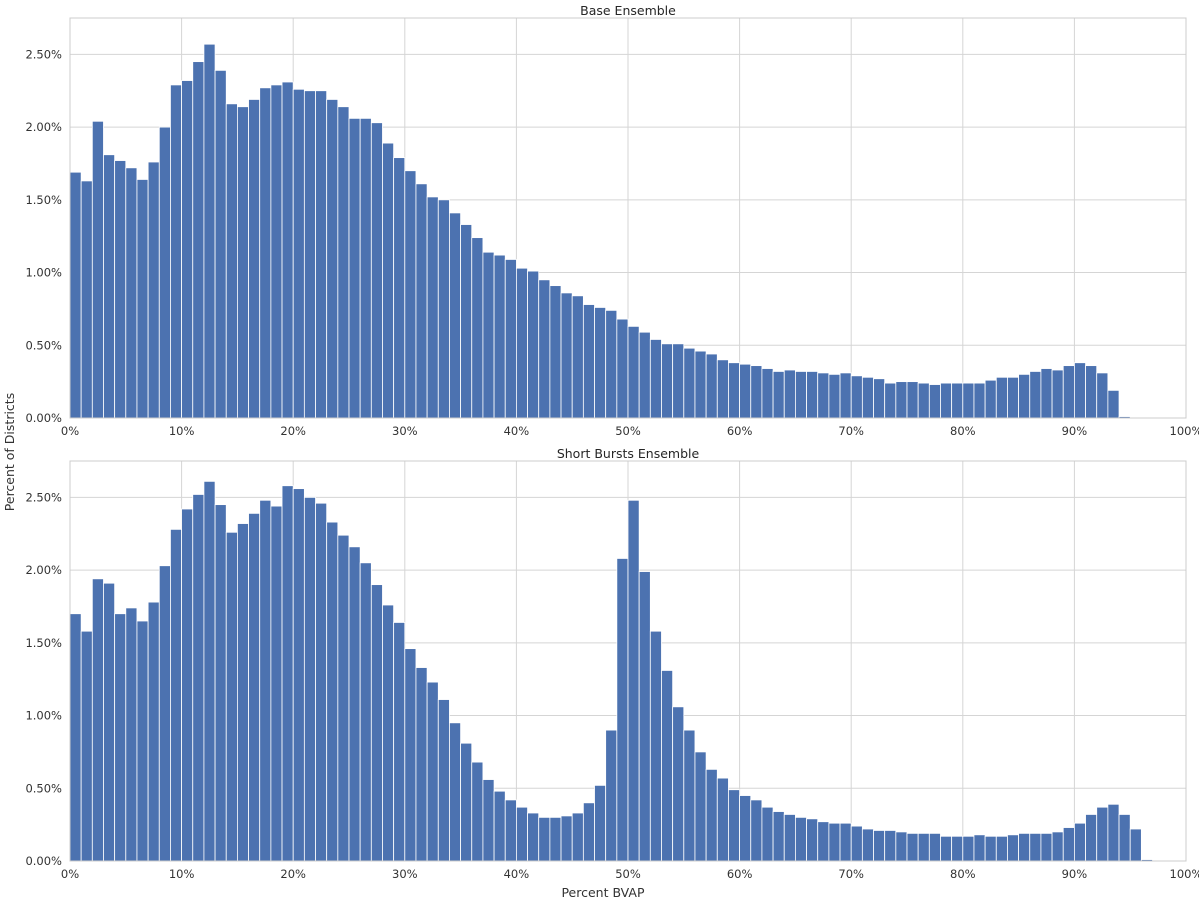  I want to click on y-tick-label: 1.50%, so click(43, 200).